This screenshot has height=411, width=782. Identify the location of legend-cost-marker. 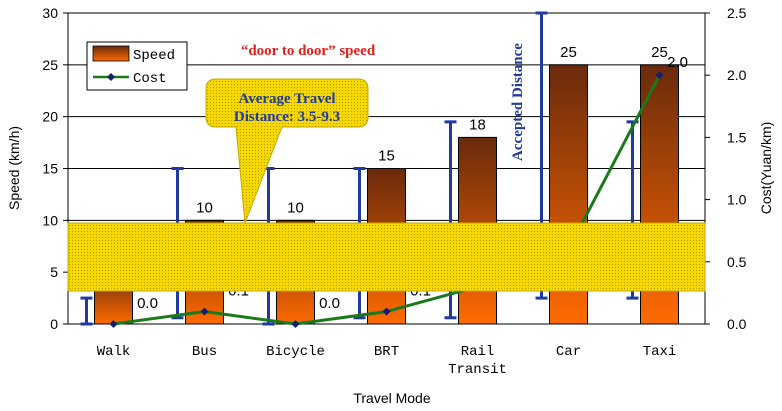
(111, 77).